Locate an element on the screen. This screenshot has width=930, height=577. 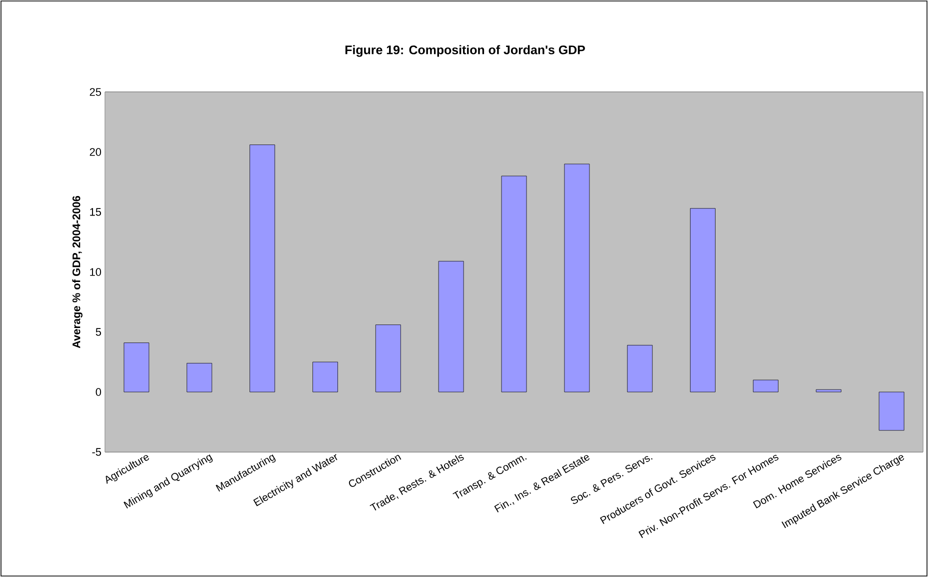
y-tick-label: 10 is located at coordinates (96, 272).